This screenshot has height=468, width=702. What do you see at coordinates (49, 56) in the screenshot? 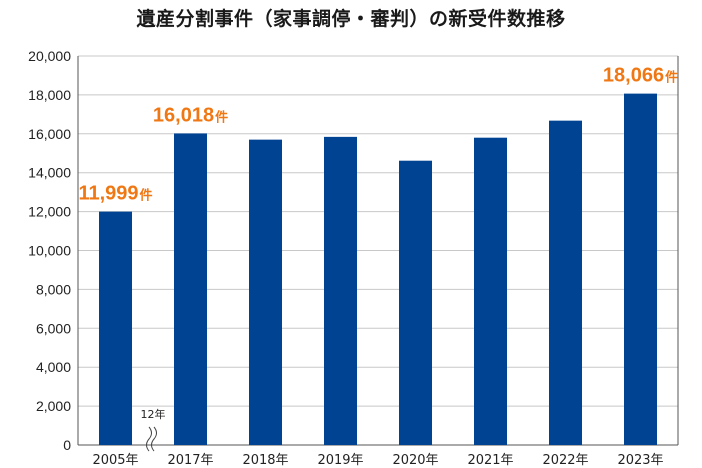
I see `y-tick-label: 20,000` at bounding box center [49, 56].